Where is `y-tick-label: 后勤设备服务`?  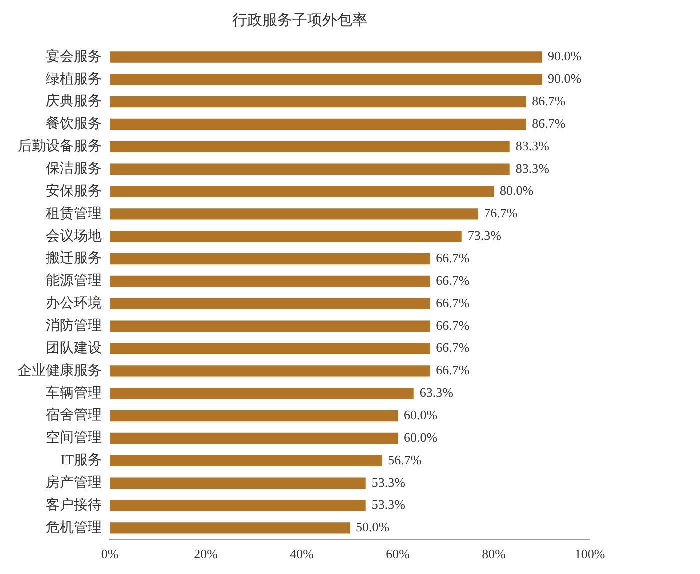
y-tick-label: 后勤设备服务 is located at coordinates (60, 146).